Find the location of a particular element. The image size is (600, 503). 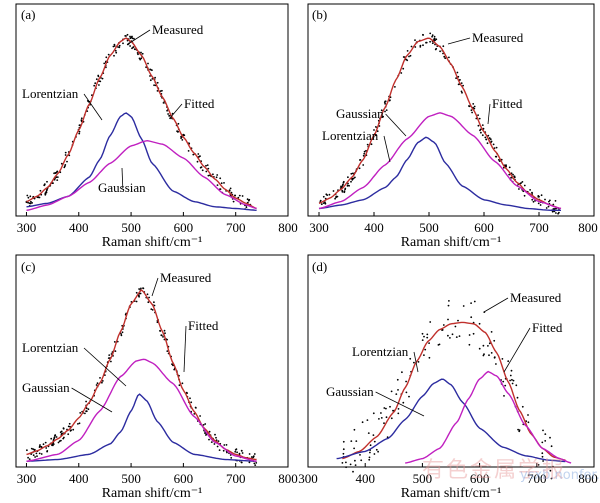

x-tick-label: 500 is located at coordinates (423, 478).